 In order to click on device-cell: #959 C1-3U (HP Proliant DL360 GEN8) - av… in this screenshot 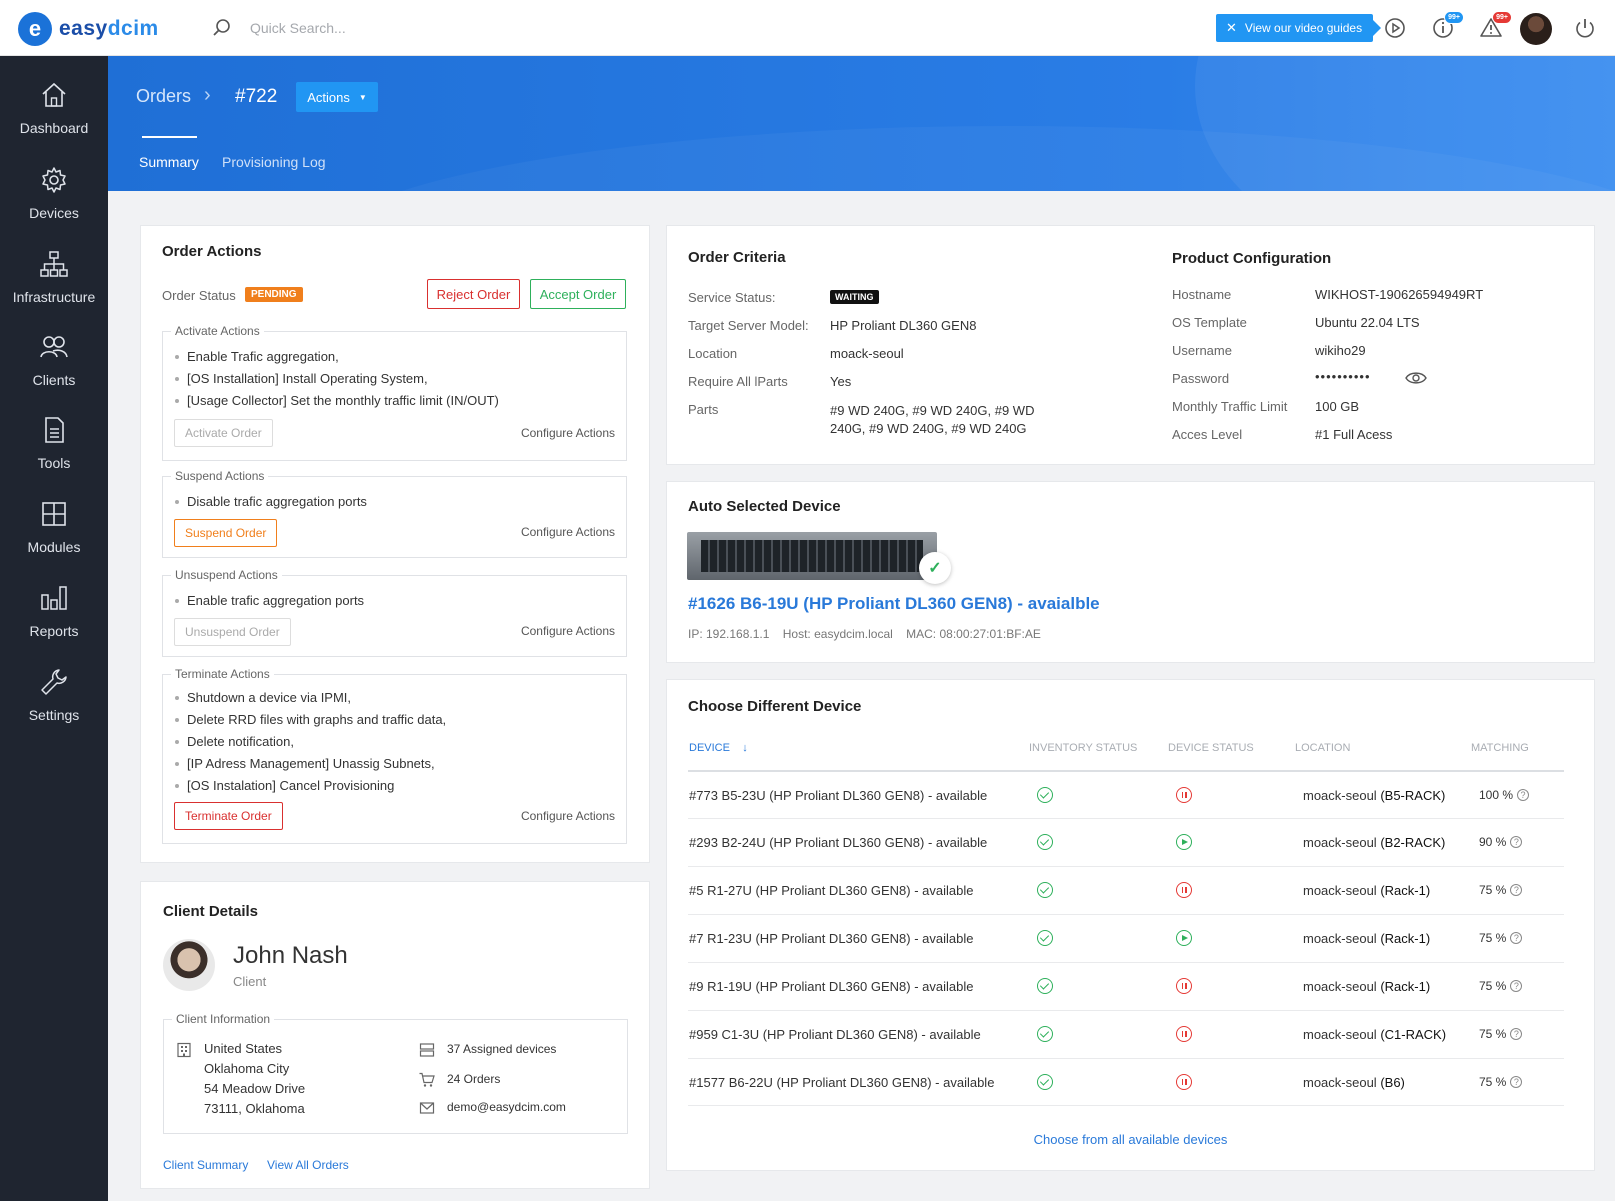, I will do `click(835, 1034)`.